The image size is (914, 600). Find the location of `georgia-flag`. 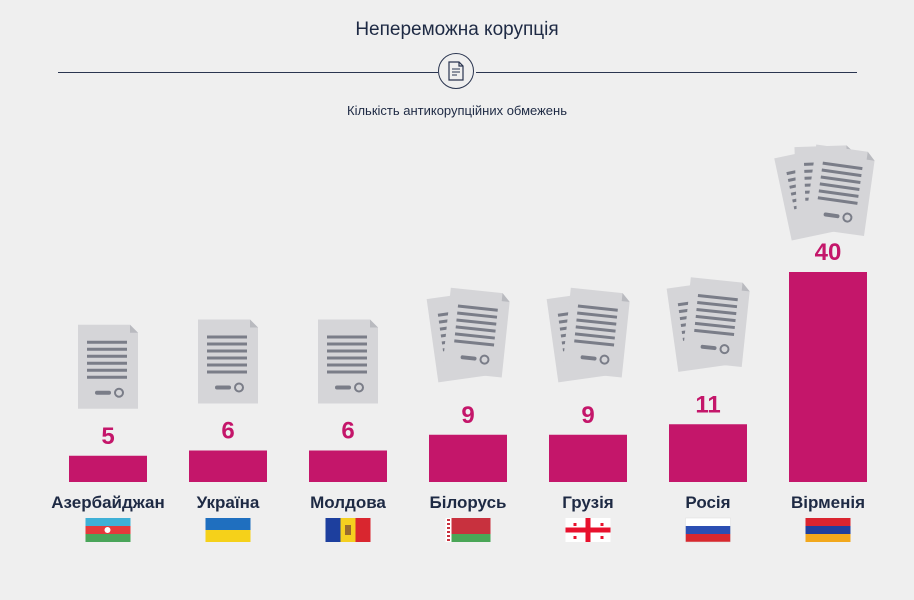

georgia-flag is located at coordinates (588, 530).